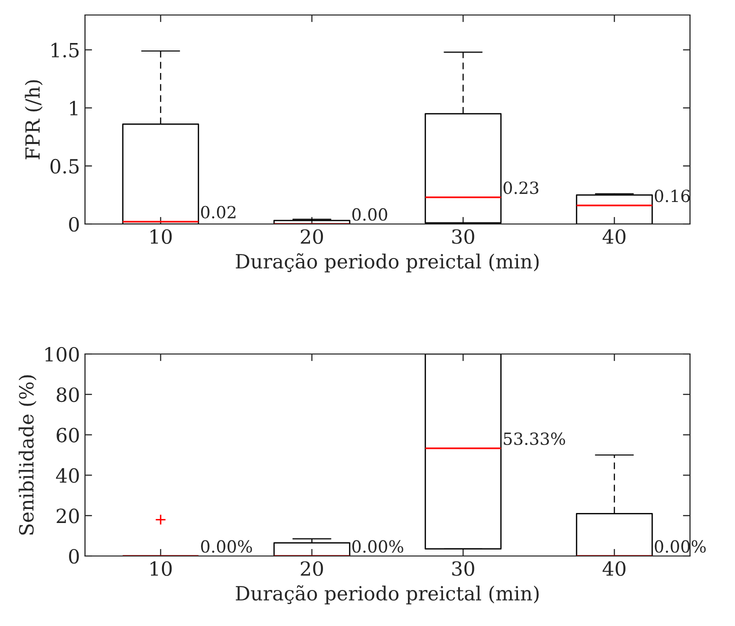  Describe the element at coordinates (67, 516) in the screenshot. I see `y-tick-label: 20` at that location.